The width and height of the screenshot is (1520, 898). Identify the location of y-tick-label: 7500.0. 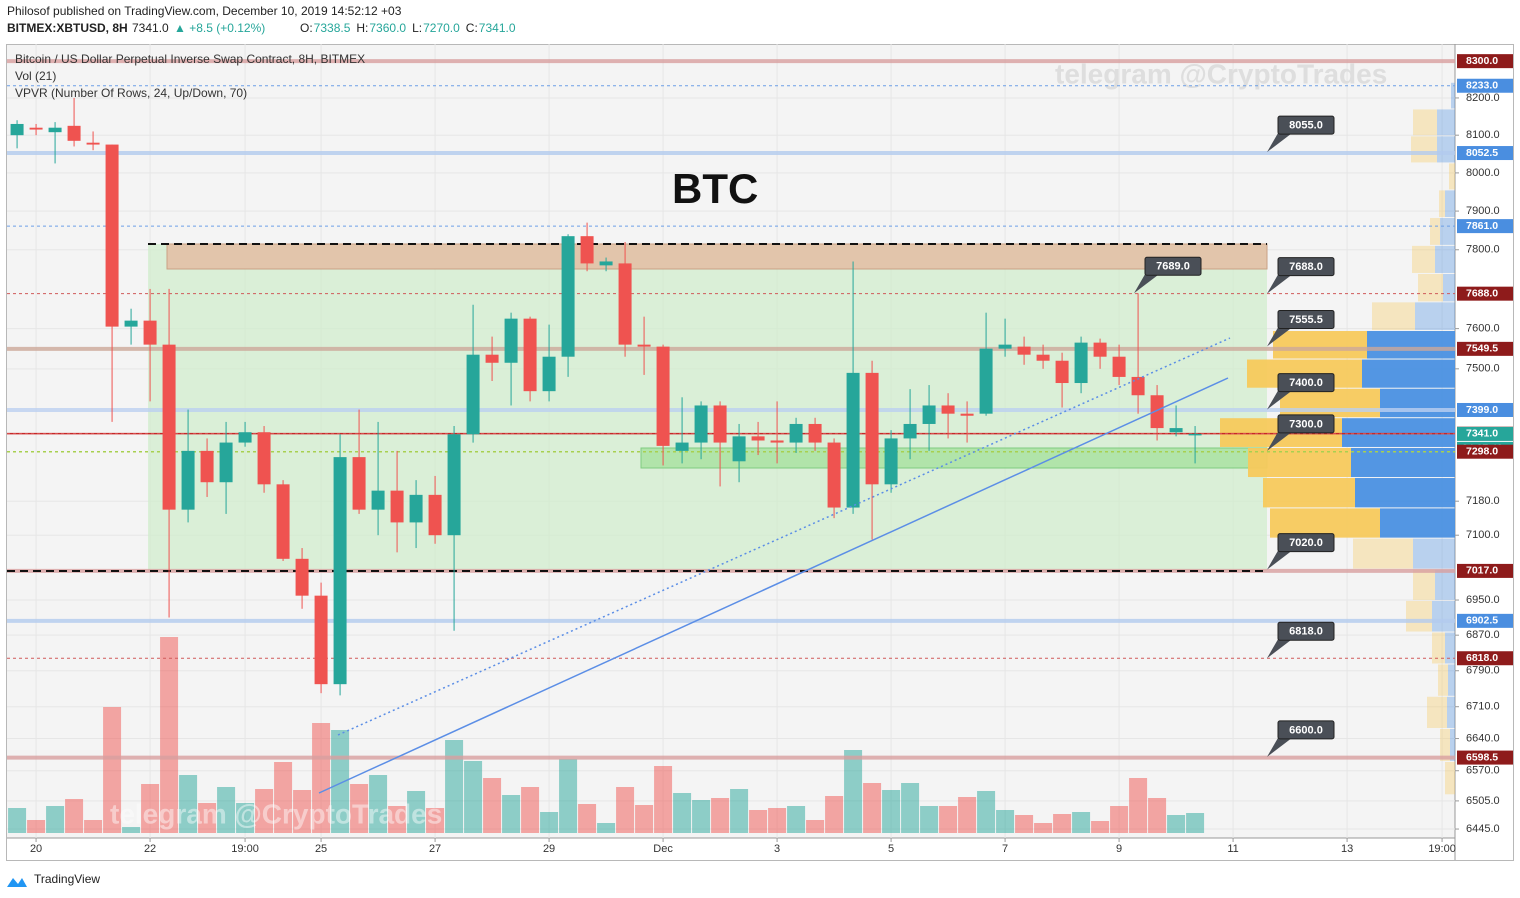
(1483, 369).